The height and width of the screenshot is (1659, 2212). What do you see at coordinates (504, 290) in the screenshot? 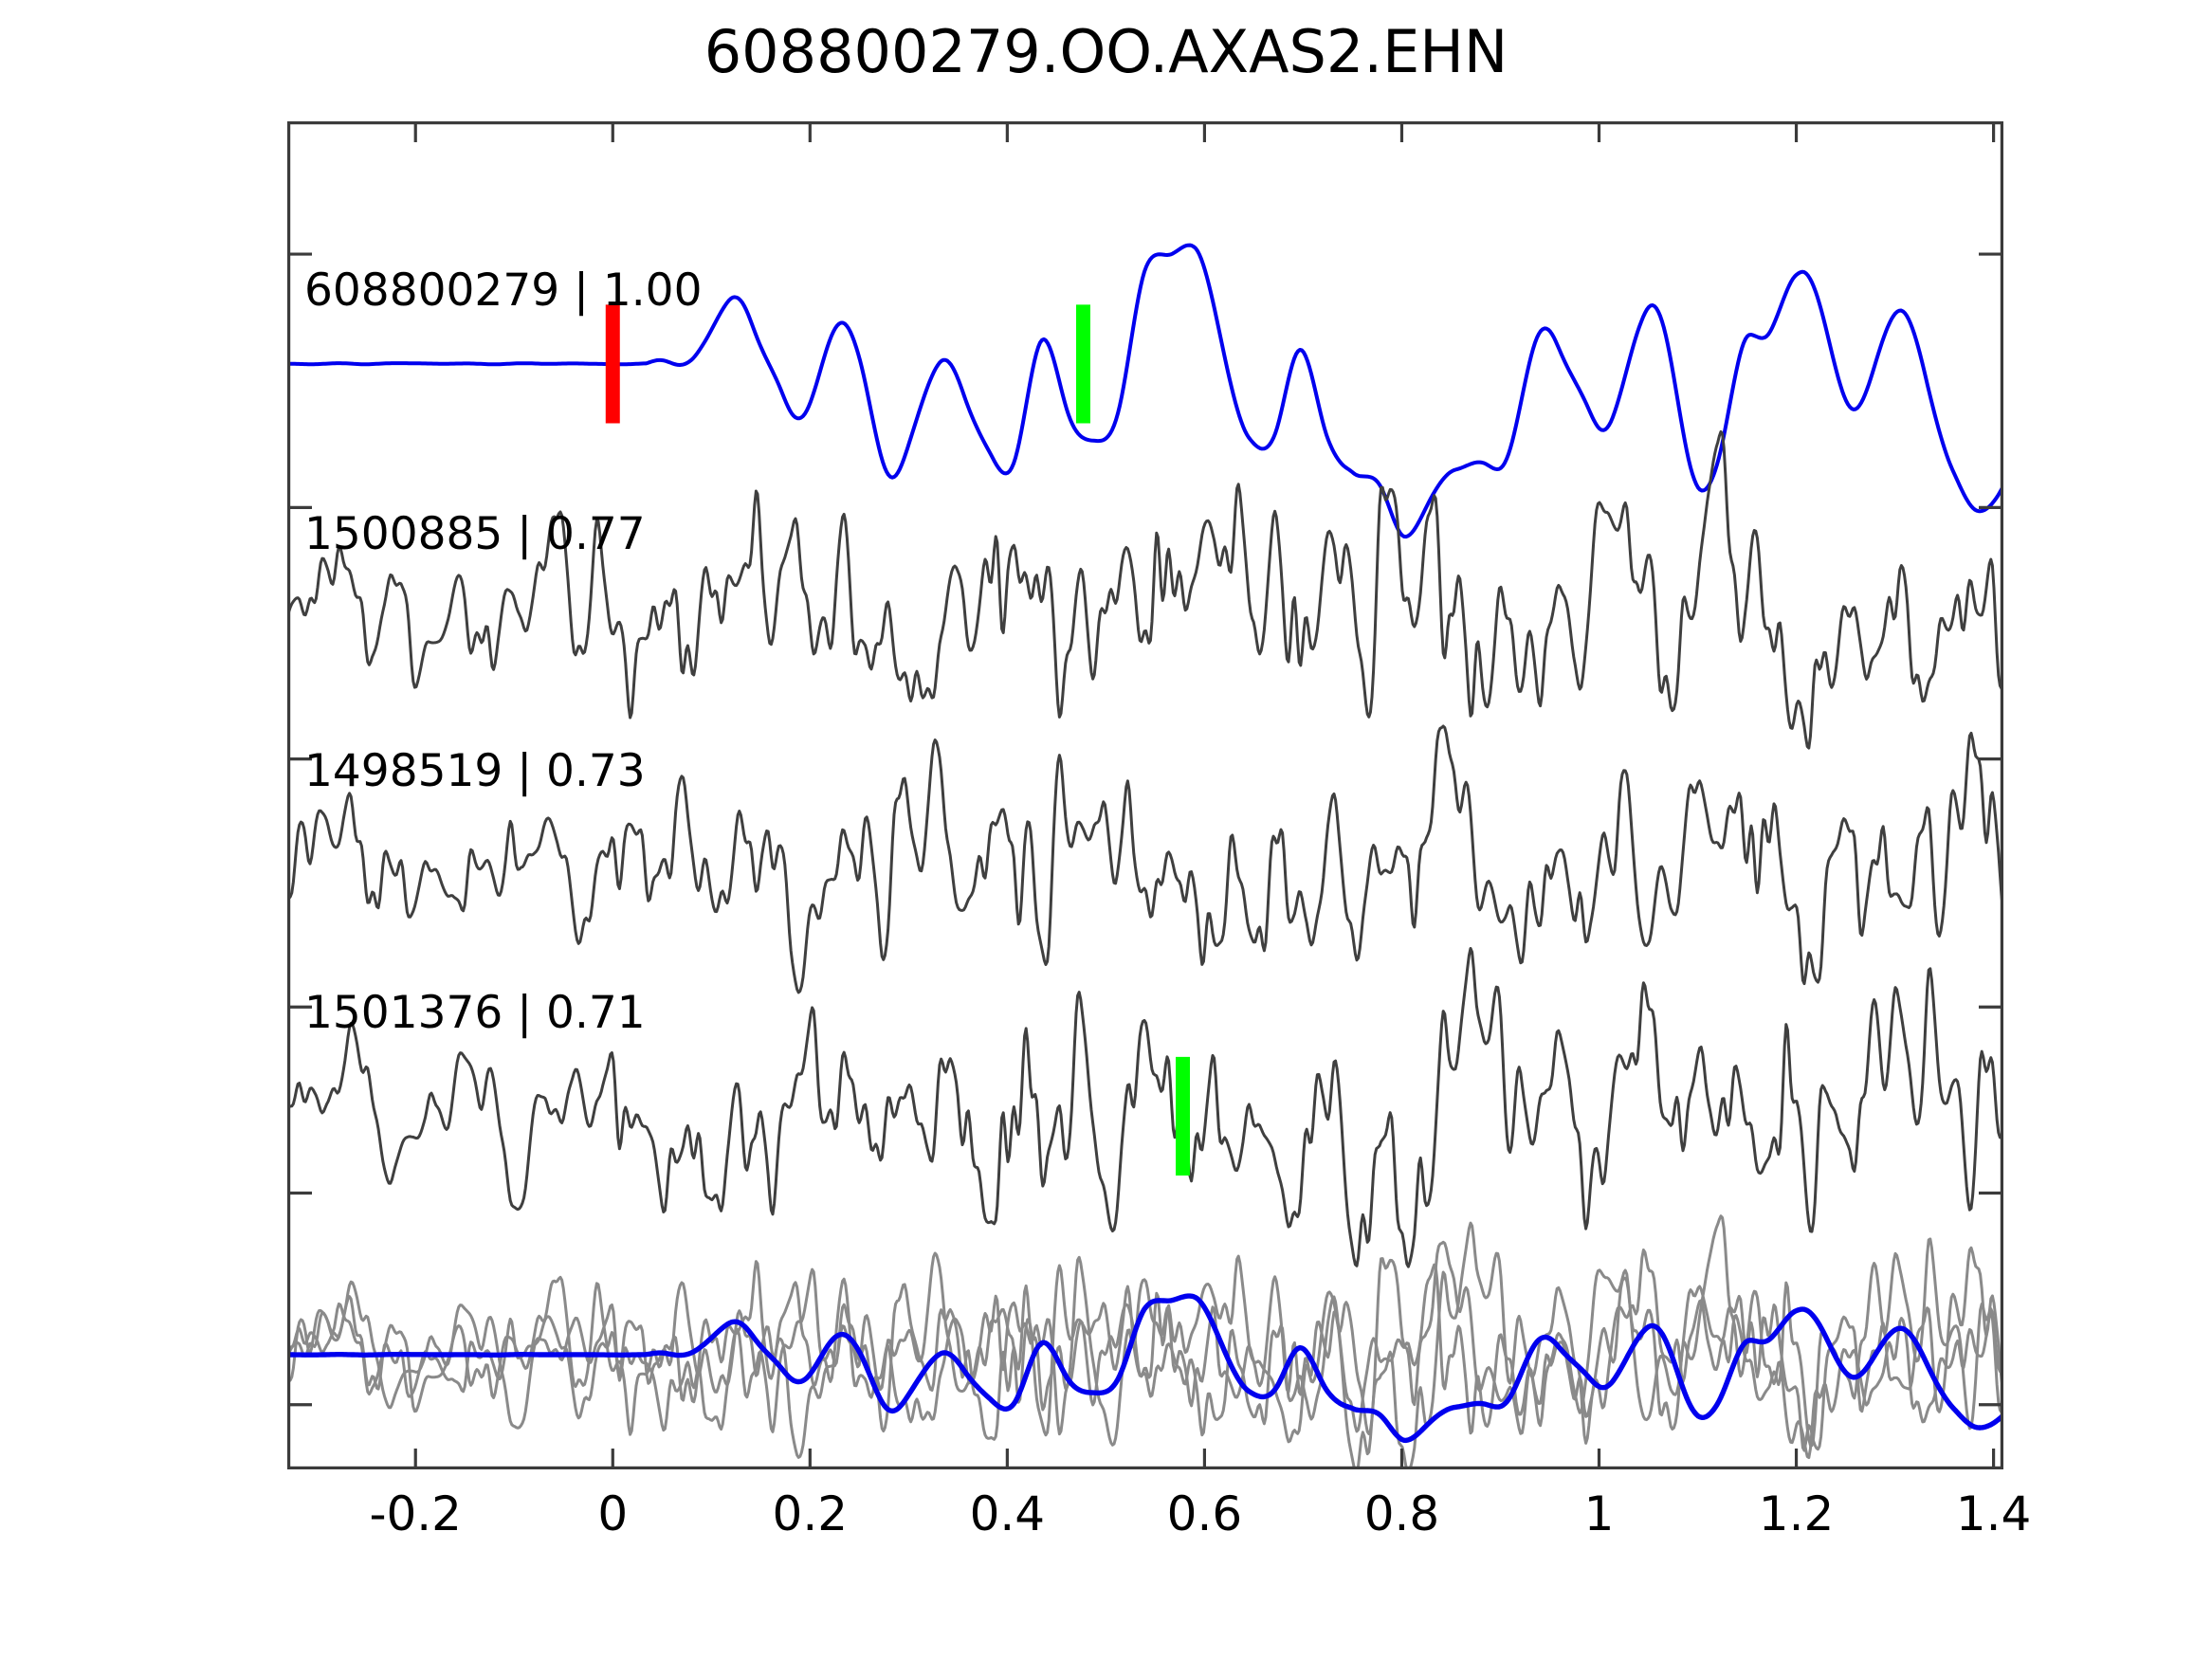
I see `trace-label-608800279: 608800279 | 1.00` at bounding box center [504, 290].